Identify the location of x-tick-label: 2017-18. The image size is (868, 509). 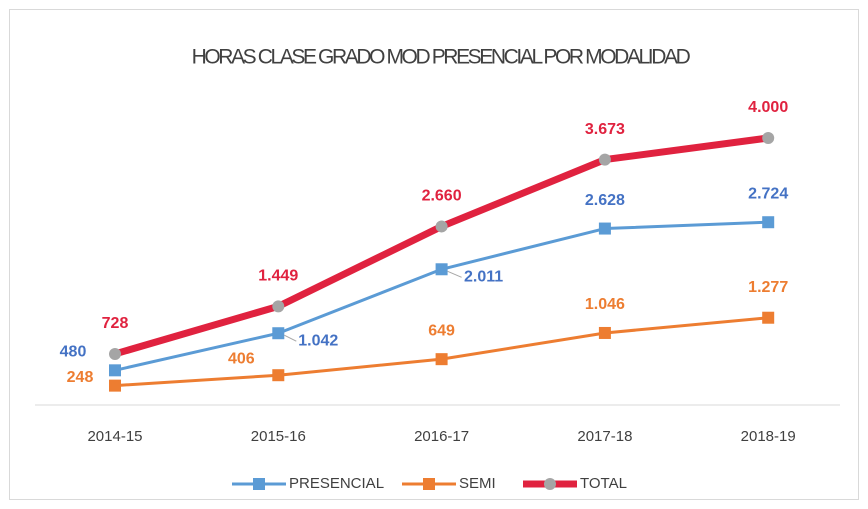
(604, 436).